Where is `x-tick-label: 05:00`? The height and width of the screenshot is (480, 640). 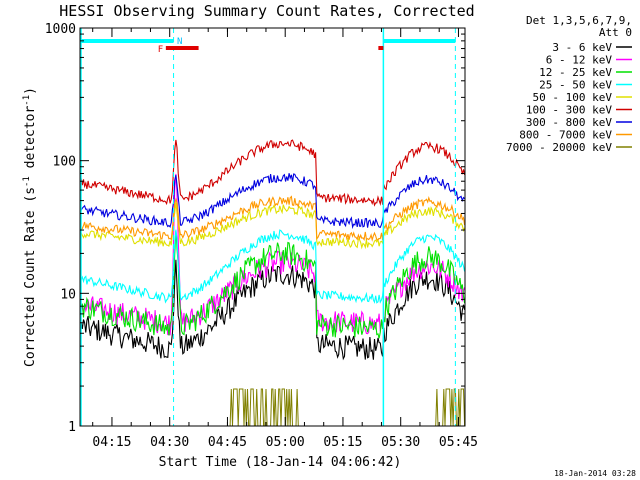
x-tick-label: 05:00 is located at coordinates (285, 442).